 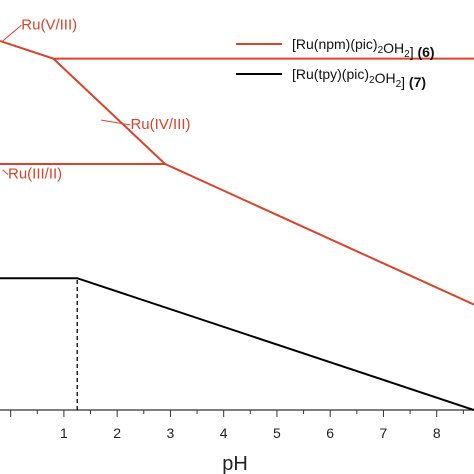 What do you see at coordinates (64, 433) in the screenshot?
I see `x-tick-label: 1` at bounding box center [64, 433].